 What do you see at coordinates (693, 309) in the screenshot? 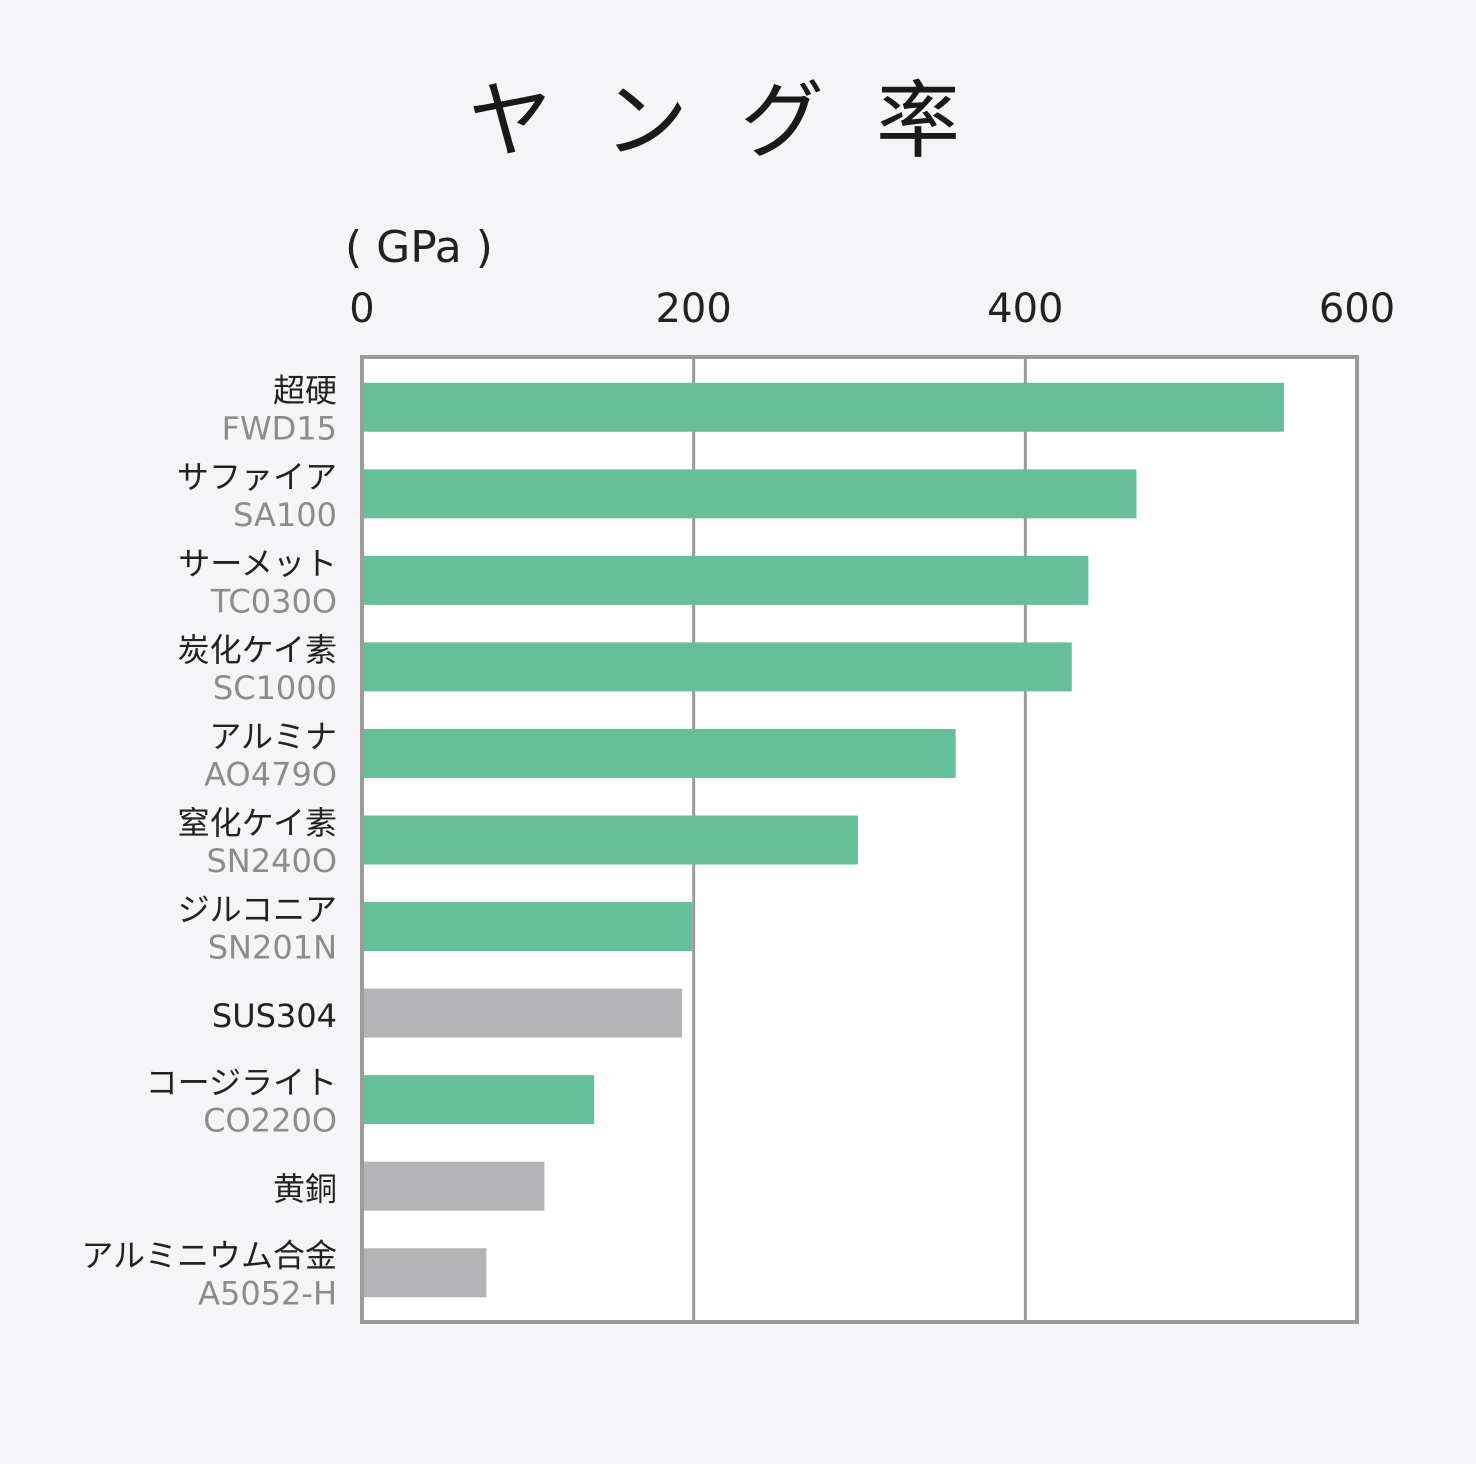
I see `x-tick-label: 200` at bounding box center [693, 309].